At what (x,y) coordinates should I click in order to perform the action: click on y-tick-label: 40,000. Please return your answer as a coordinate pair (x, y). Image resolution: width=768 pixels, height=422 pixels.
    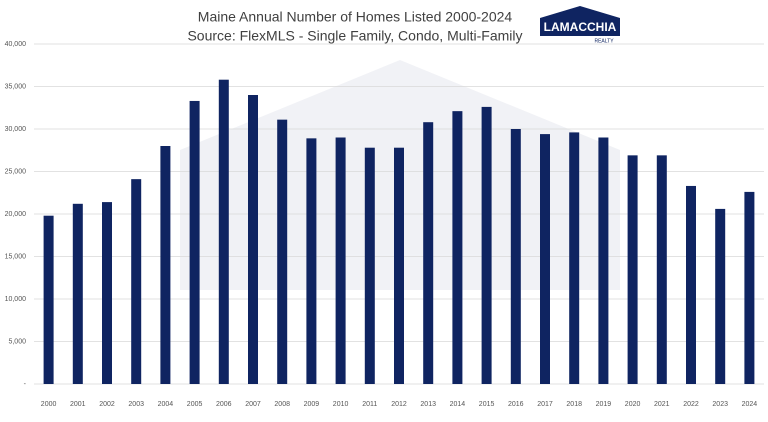
    Looking at the image, I should click on (16, 44).